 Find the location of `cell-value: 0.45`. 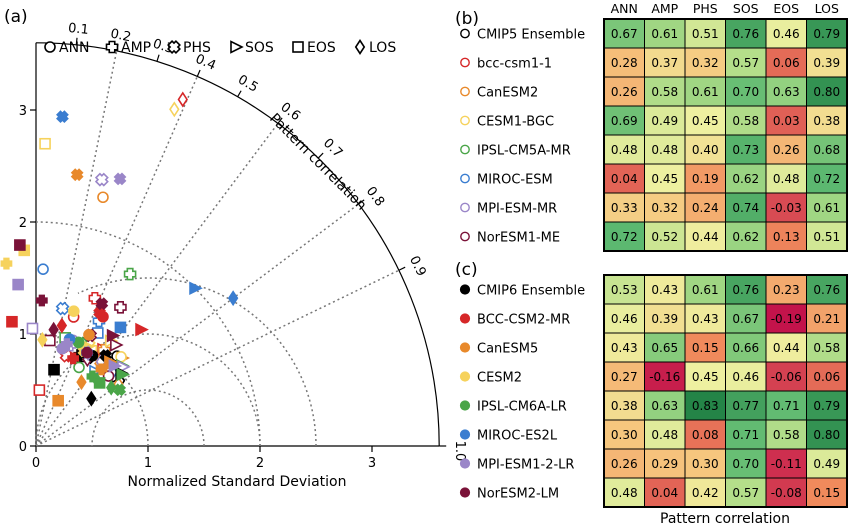

cell-value: 0.45 is located at coordinates (705, 121).